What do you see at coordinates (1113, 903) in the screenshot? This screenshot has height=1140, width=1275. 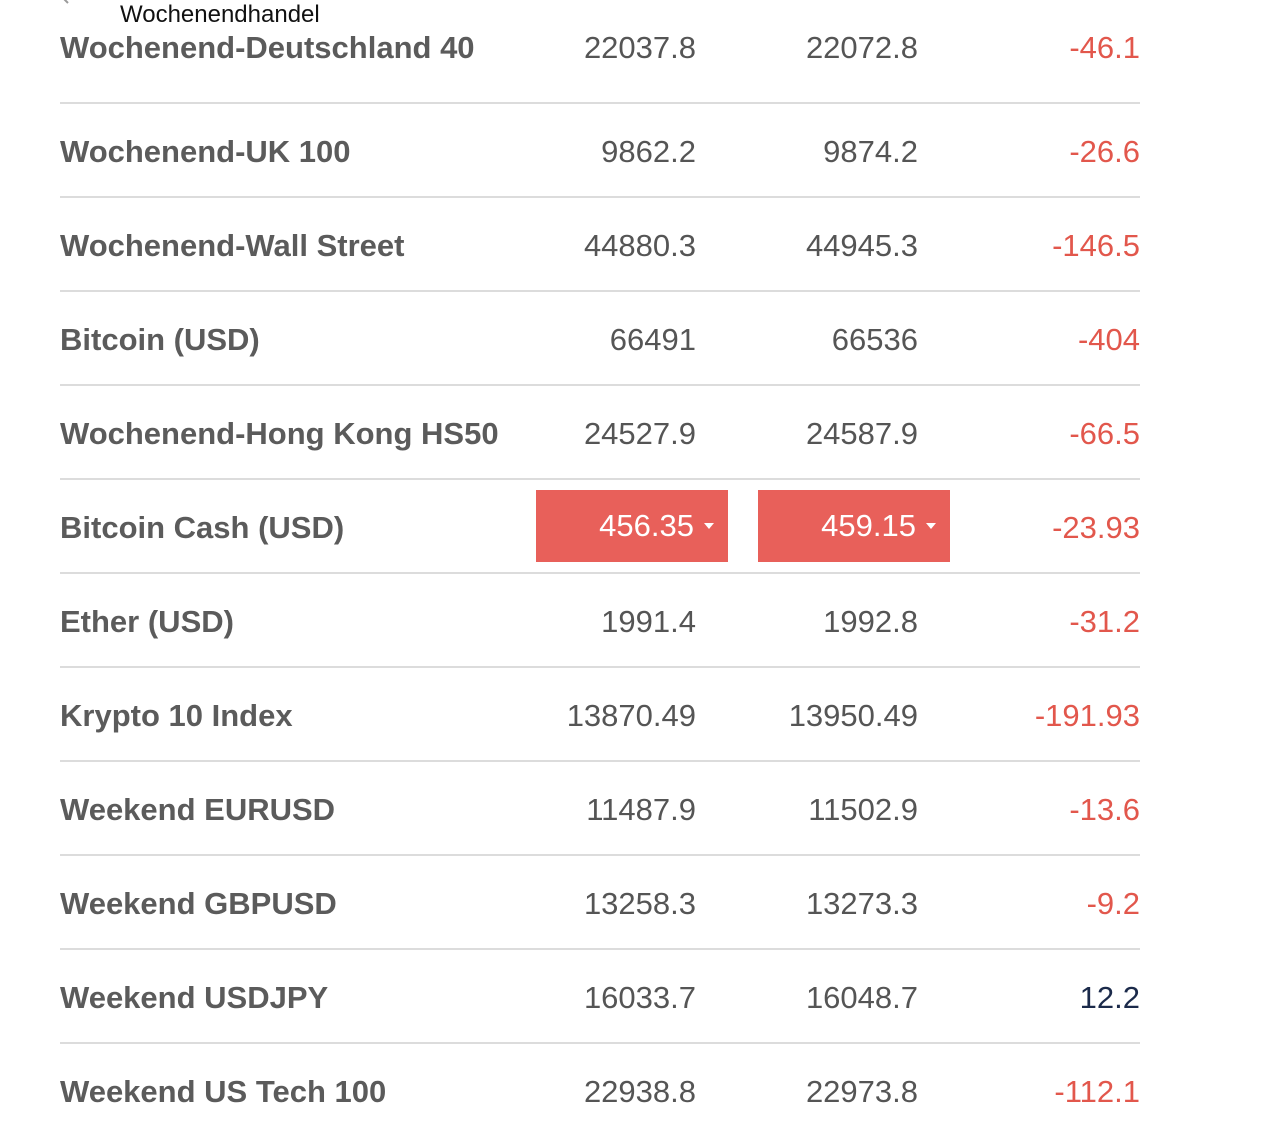 I see `price-change: -9.2` at bounding box center [1113, 903].